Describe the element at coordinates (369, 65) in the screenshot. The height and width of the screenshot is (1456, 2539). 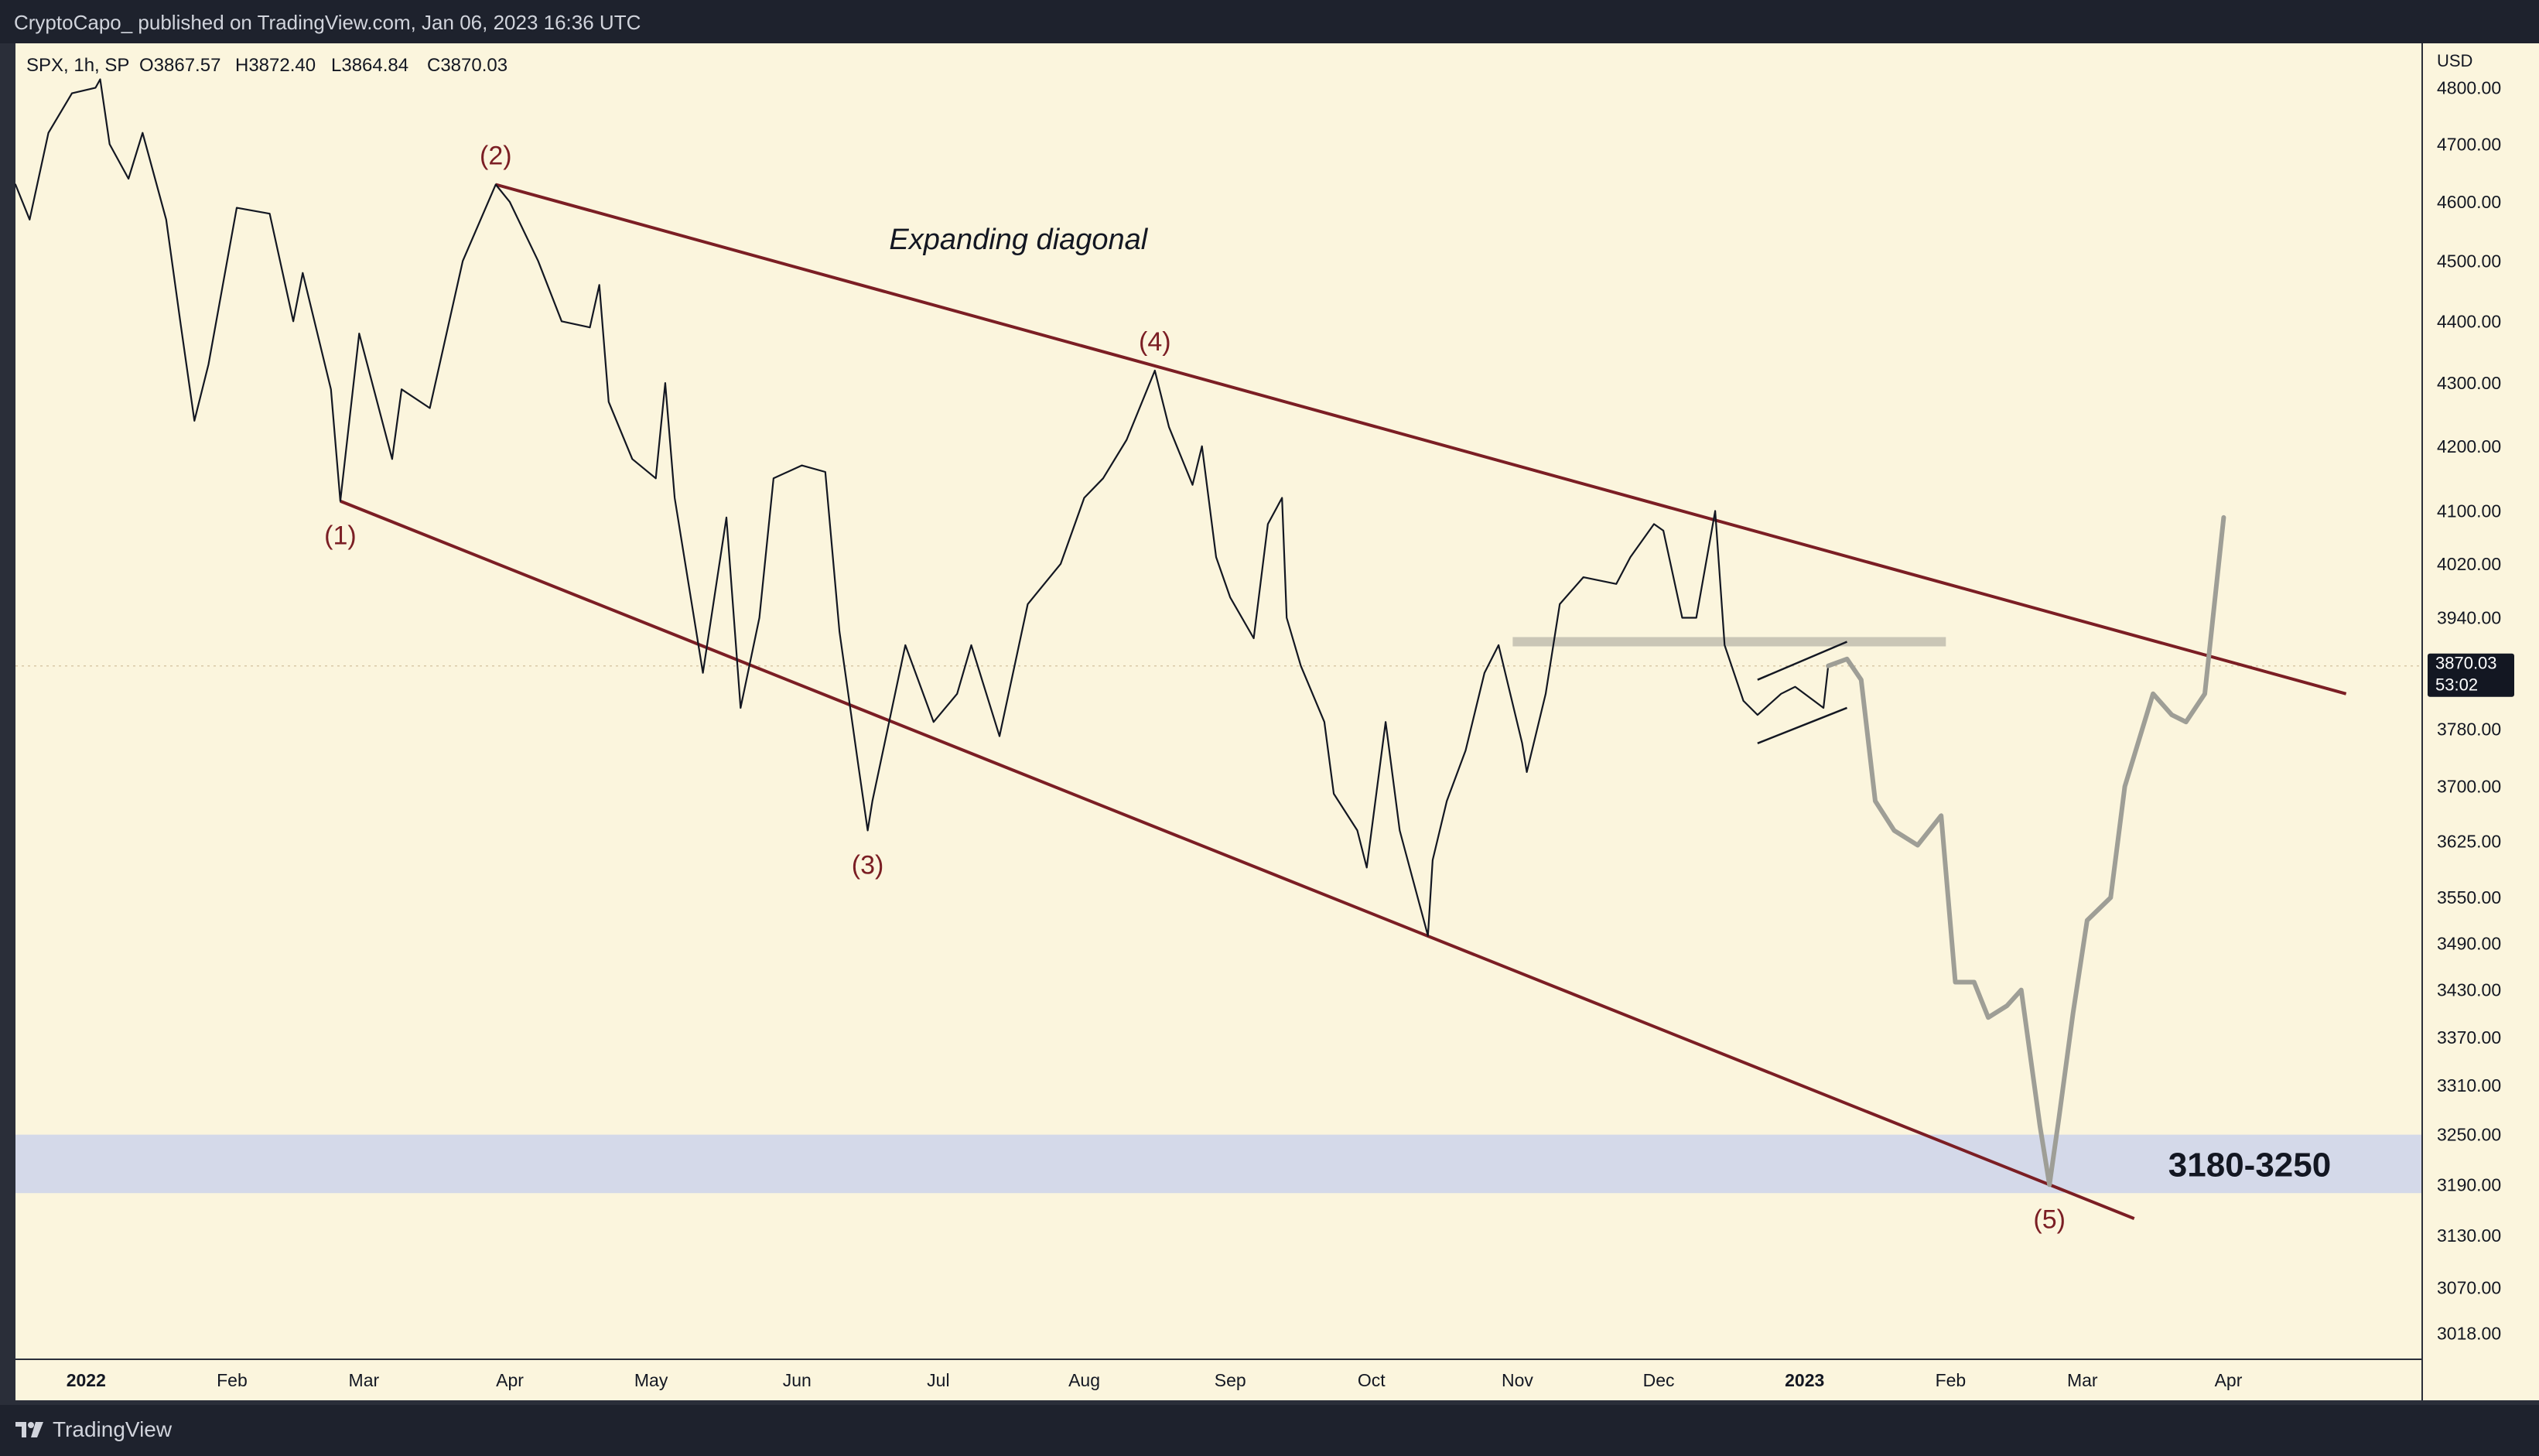
I see `legend-low: L3864.84` at that location.